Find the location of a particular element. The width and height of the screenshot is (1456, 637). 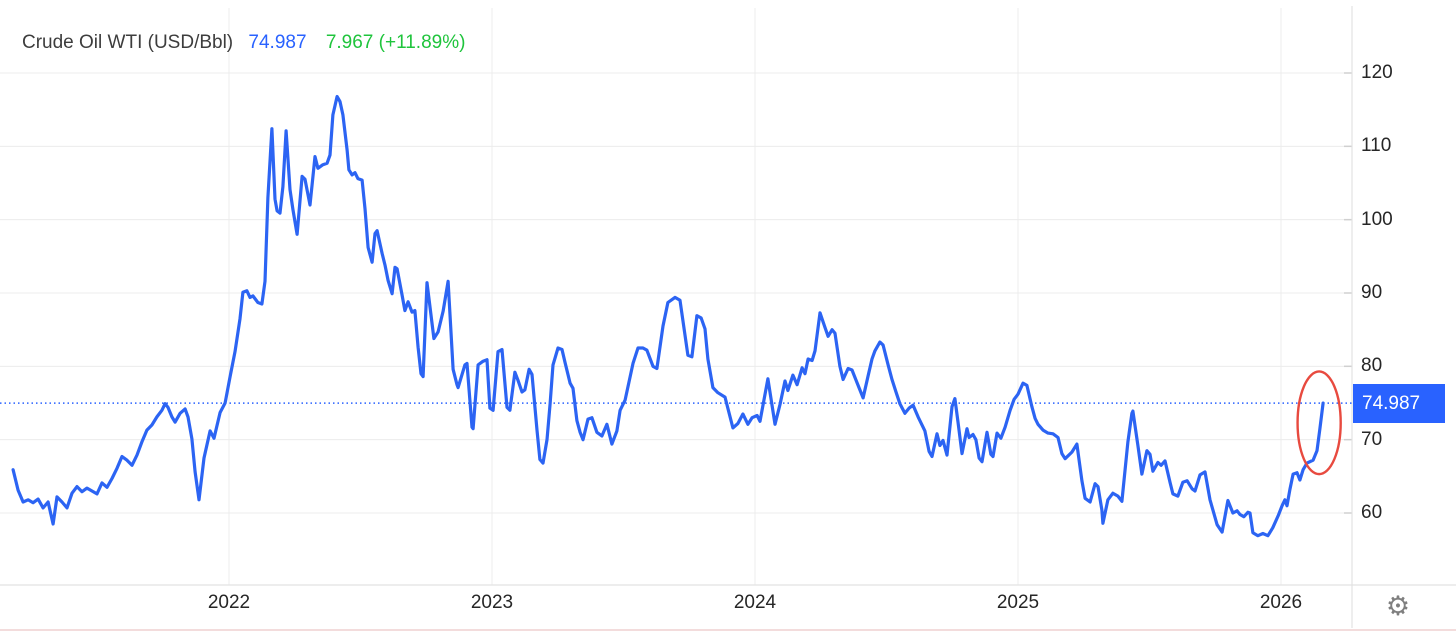

price-change-value: 7.967 (+11.89%) is located at coordinates (395, 42).